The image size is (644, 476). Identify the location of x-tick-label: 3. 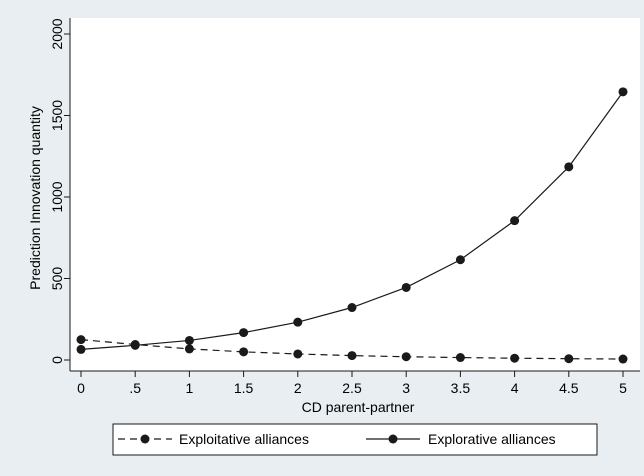
(406, 388).